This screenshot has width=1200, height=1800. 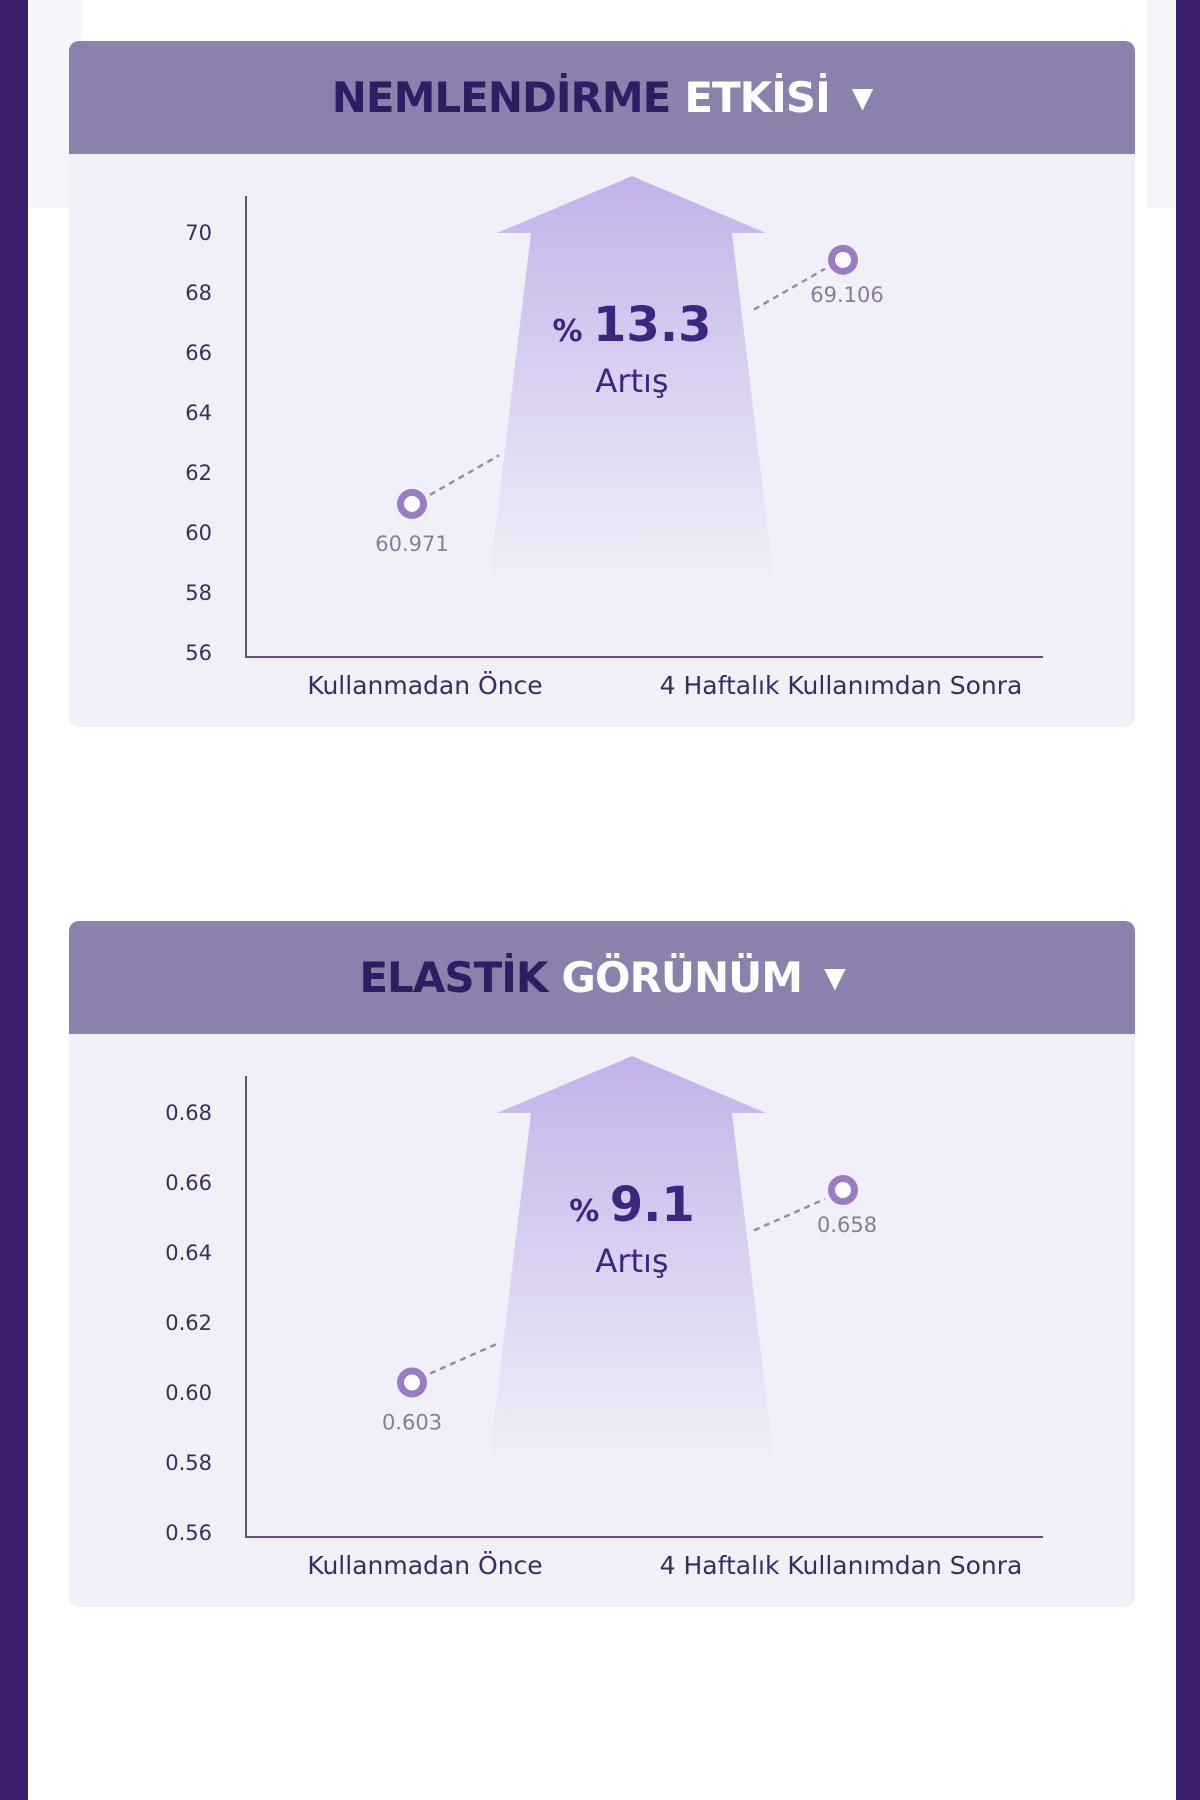 What do you see at coordinates (188, 1183) in the screenshot?
I see `y-tick-label: 0.66` at bounding box center [188, 1183].